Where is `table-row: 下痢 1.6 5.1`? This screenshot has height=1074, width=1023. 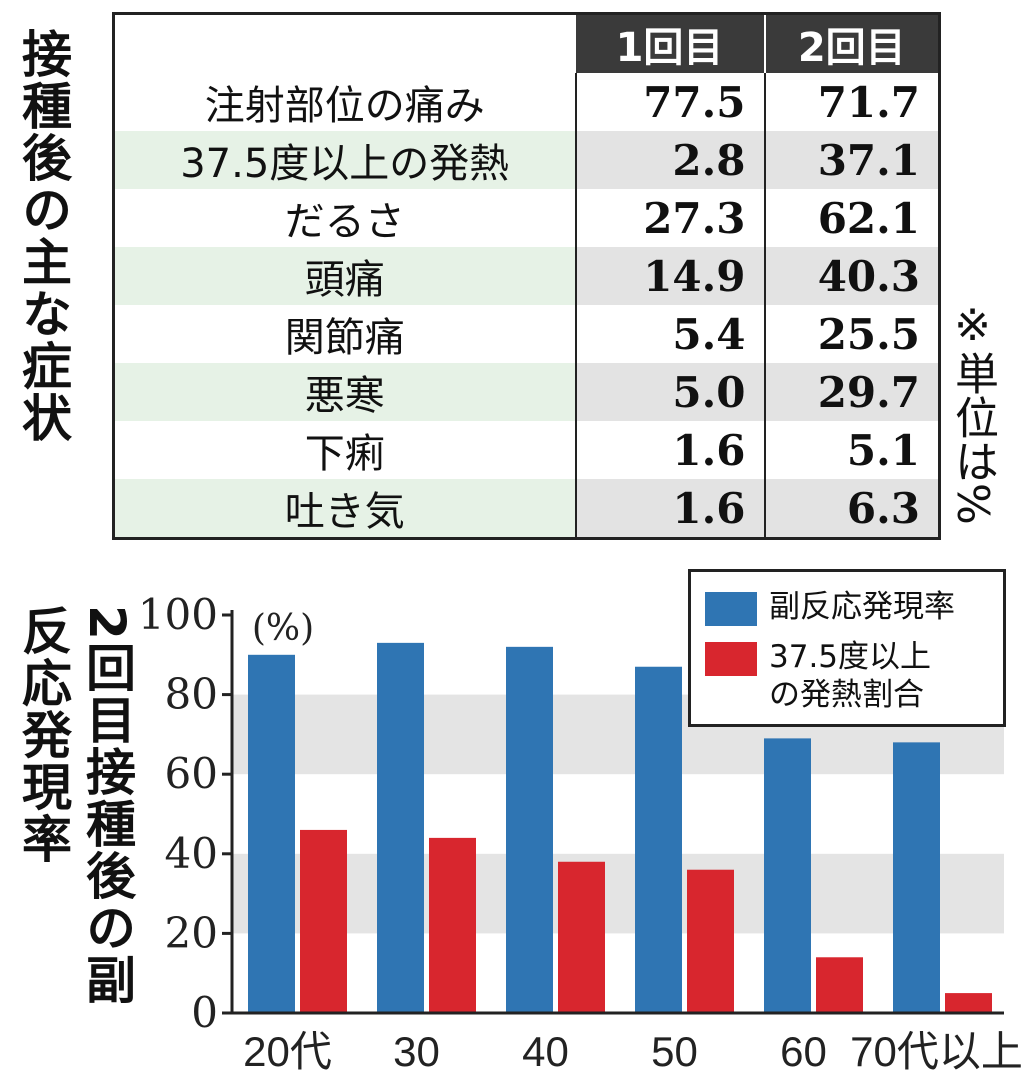
table-row: 下痢 1.6 5.1 is located at coordinates (527, 450).